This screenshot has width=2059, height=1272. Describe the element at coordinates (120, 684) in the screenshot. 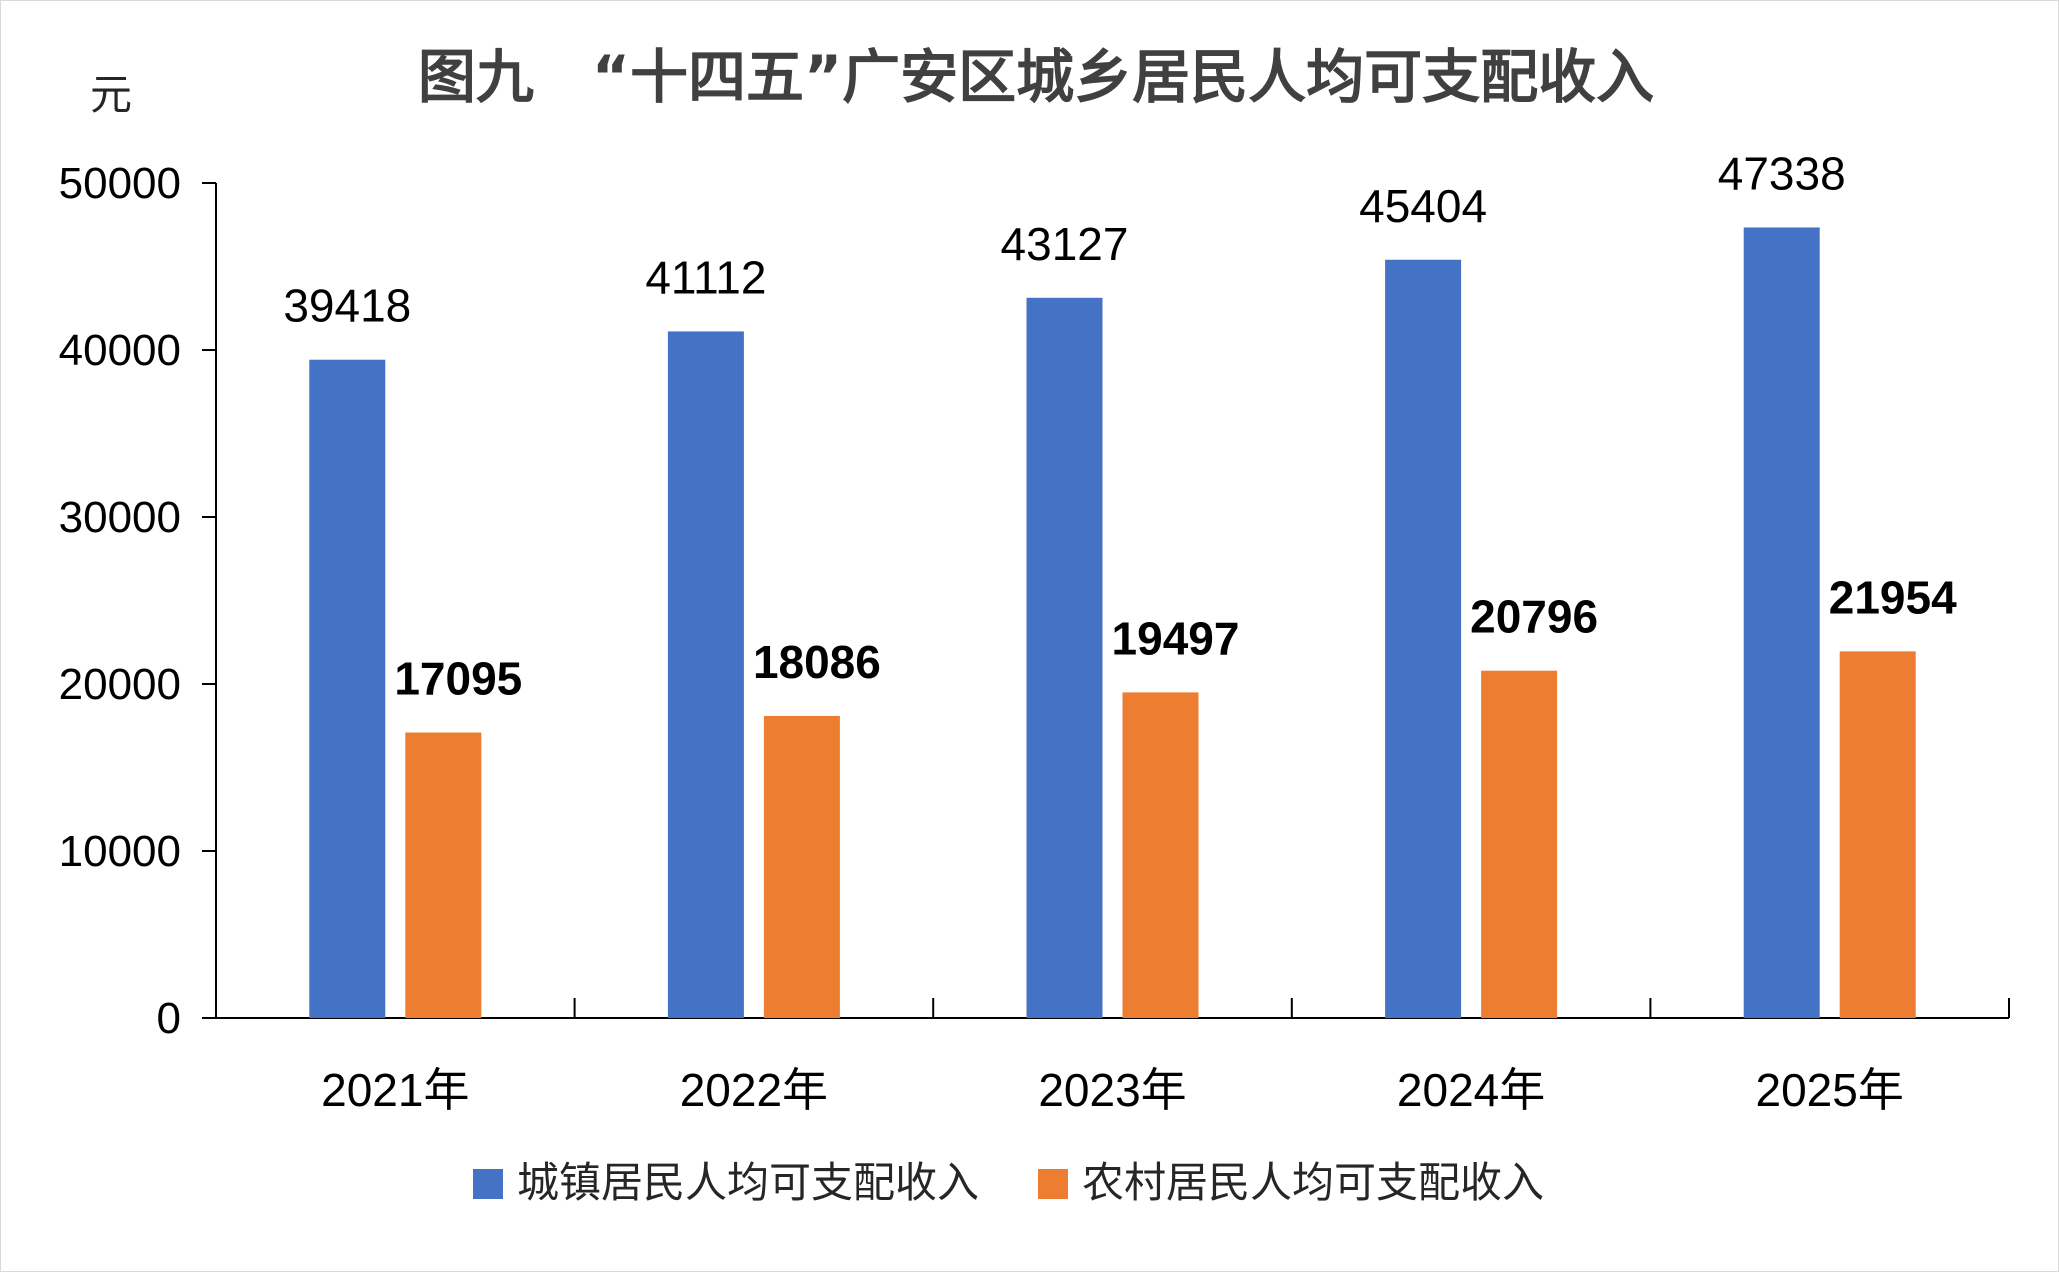

I see `y-tick-label: 20000` at that location.